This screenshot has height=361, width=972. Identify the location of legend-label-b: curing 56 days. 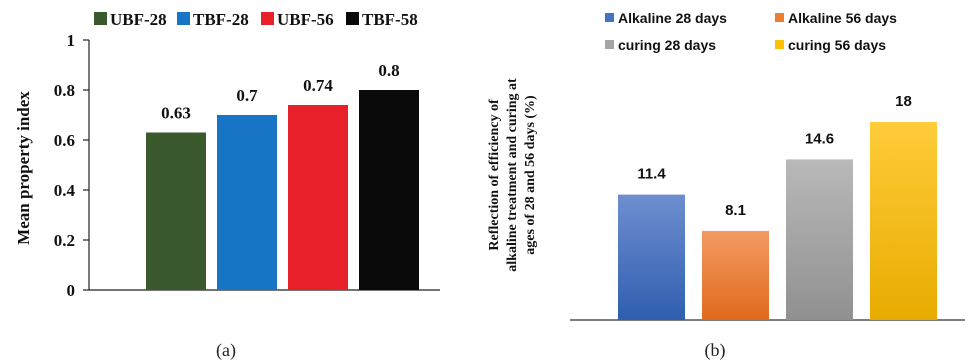
(837, 45).